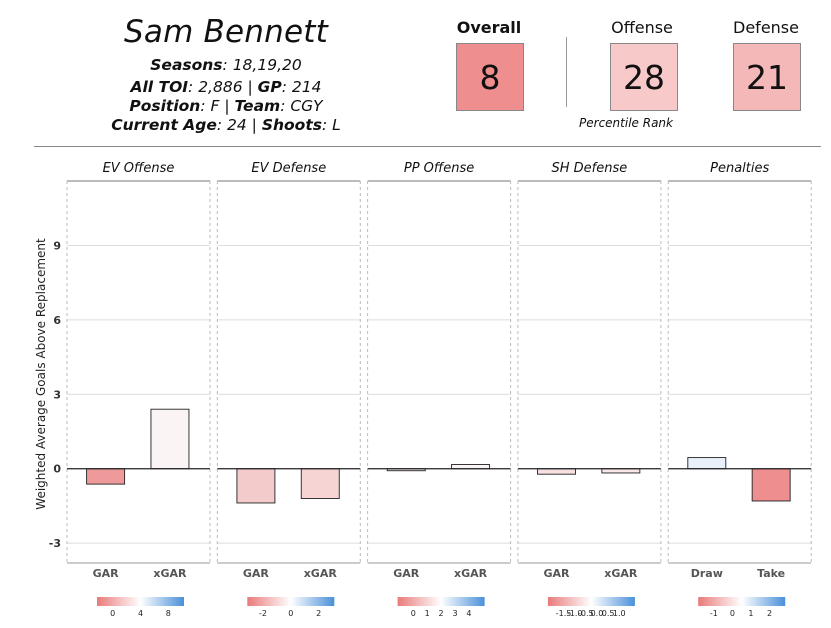  What do you see at coordinates (767, 77) in the screenshot?
I see `defense-rank-box: 21` at bounding box center [767, 77].